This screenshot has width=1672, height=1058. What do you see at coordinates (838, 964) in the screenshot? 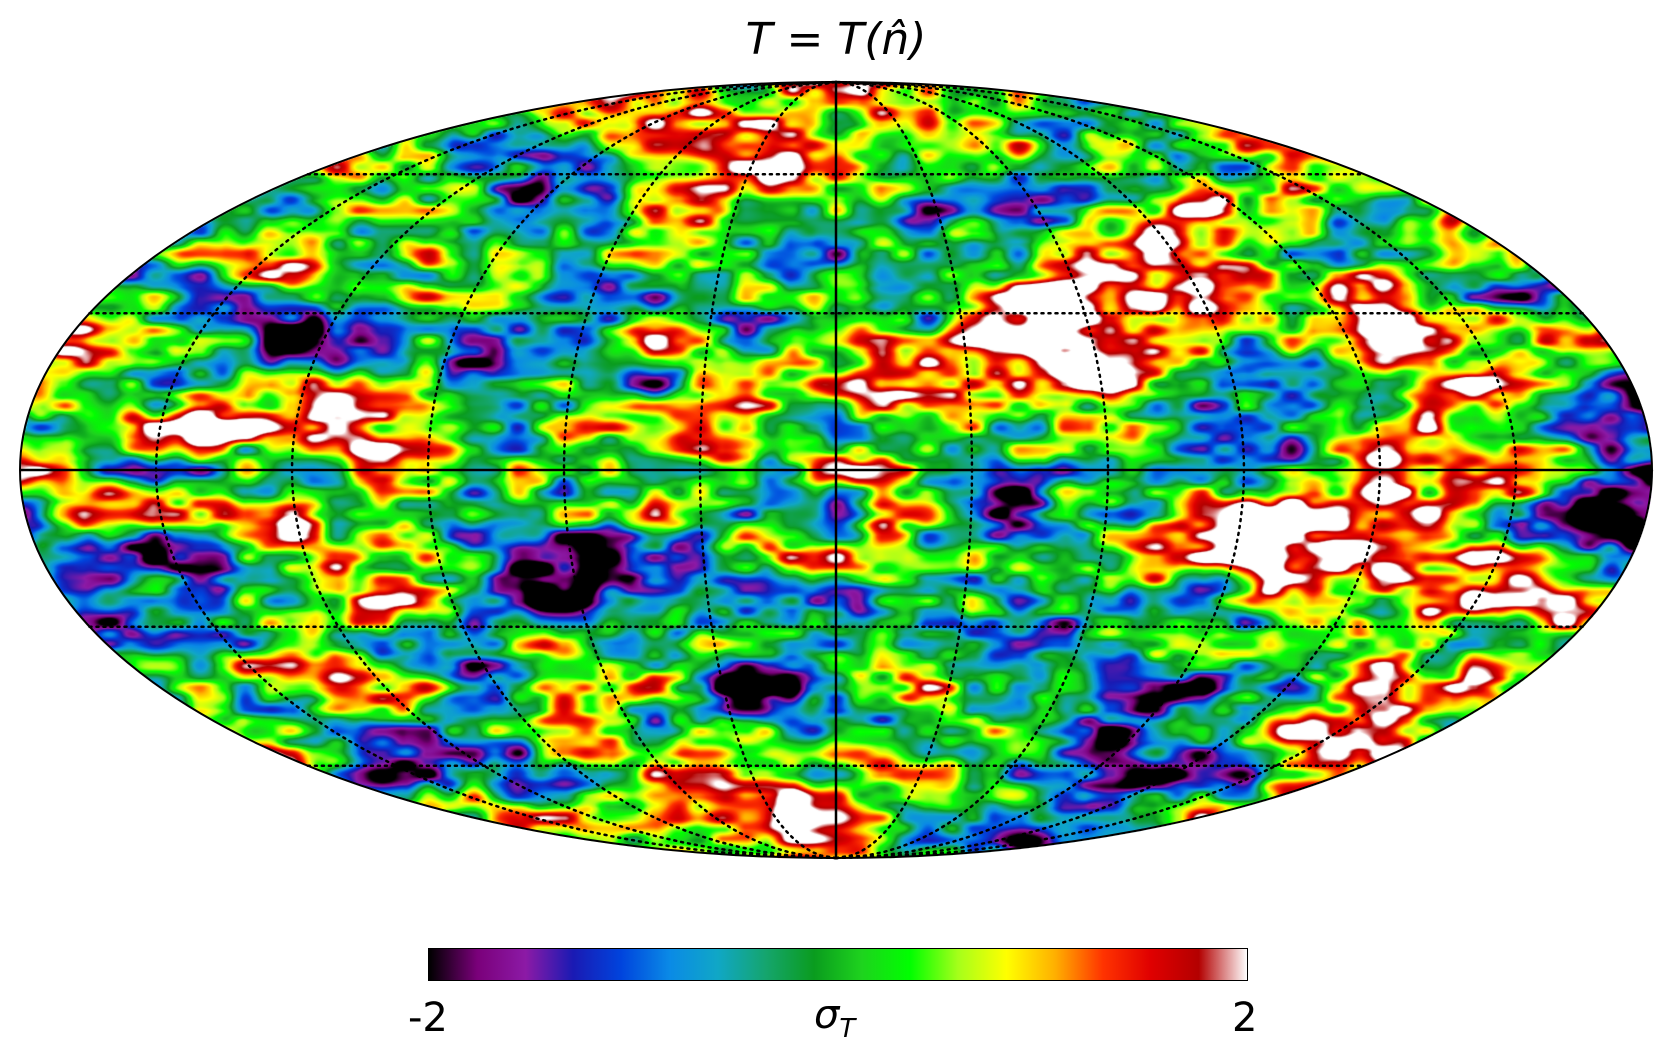
I see `colorbar` at bounding box center [838, 964].